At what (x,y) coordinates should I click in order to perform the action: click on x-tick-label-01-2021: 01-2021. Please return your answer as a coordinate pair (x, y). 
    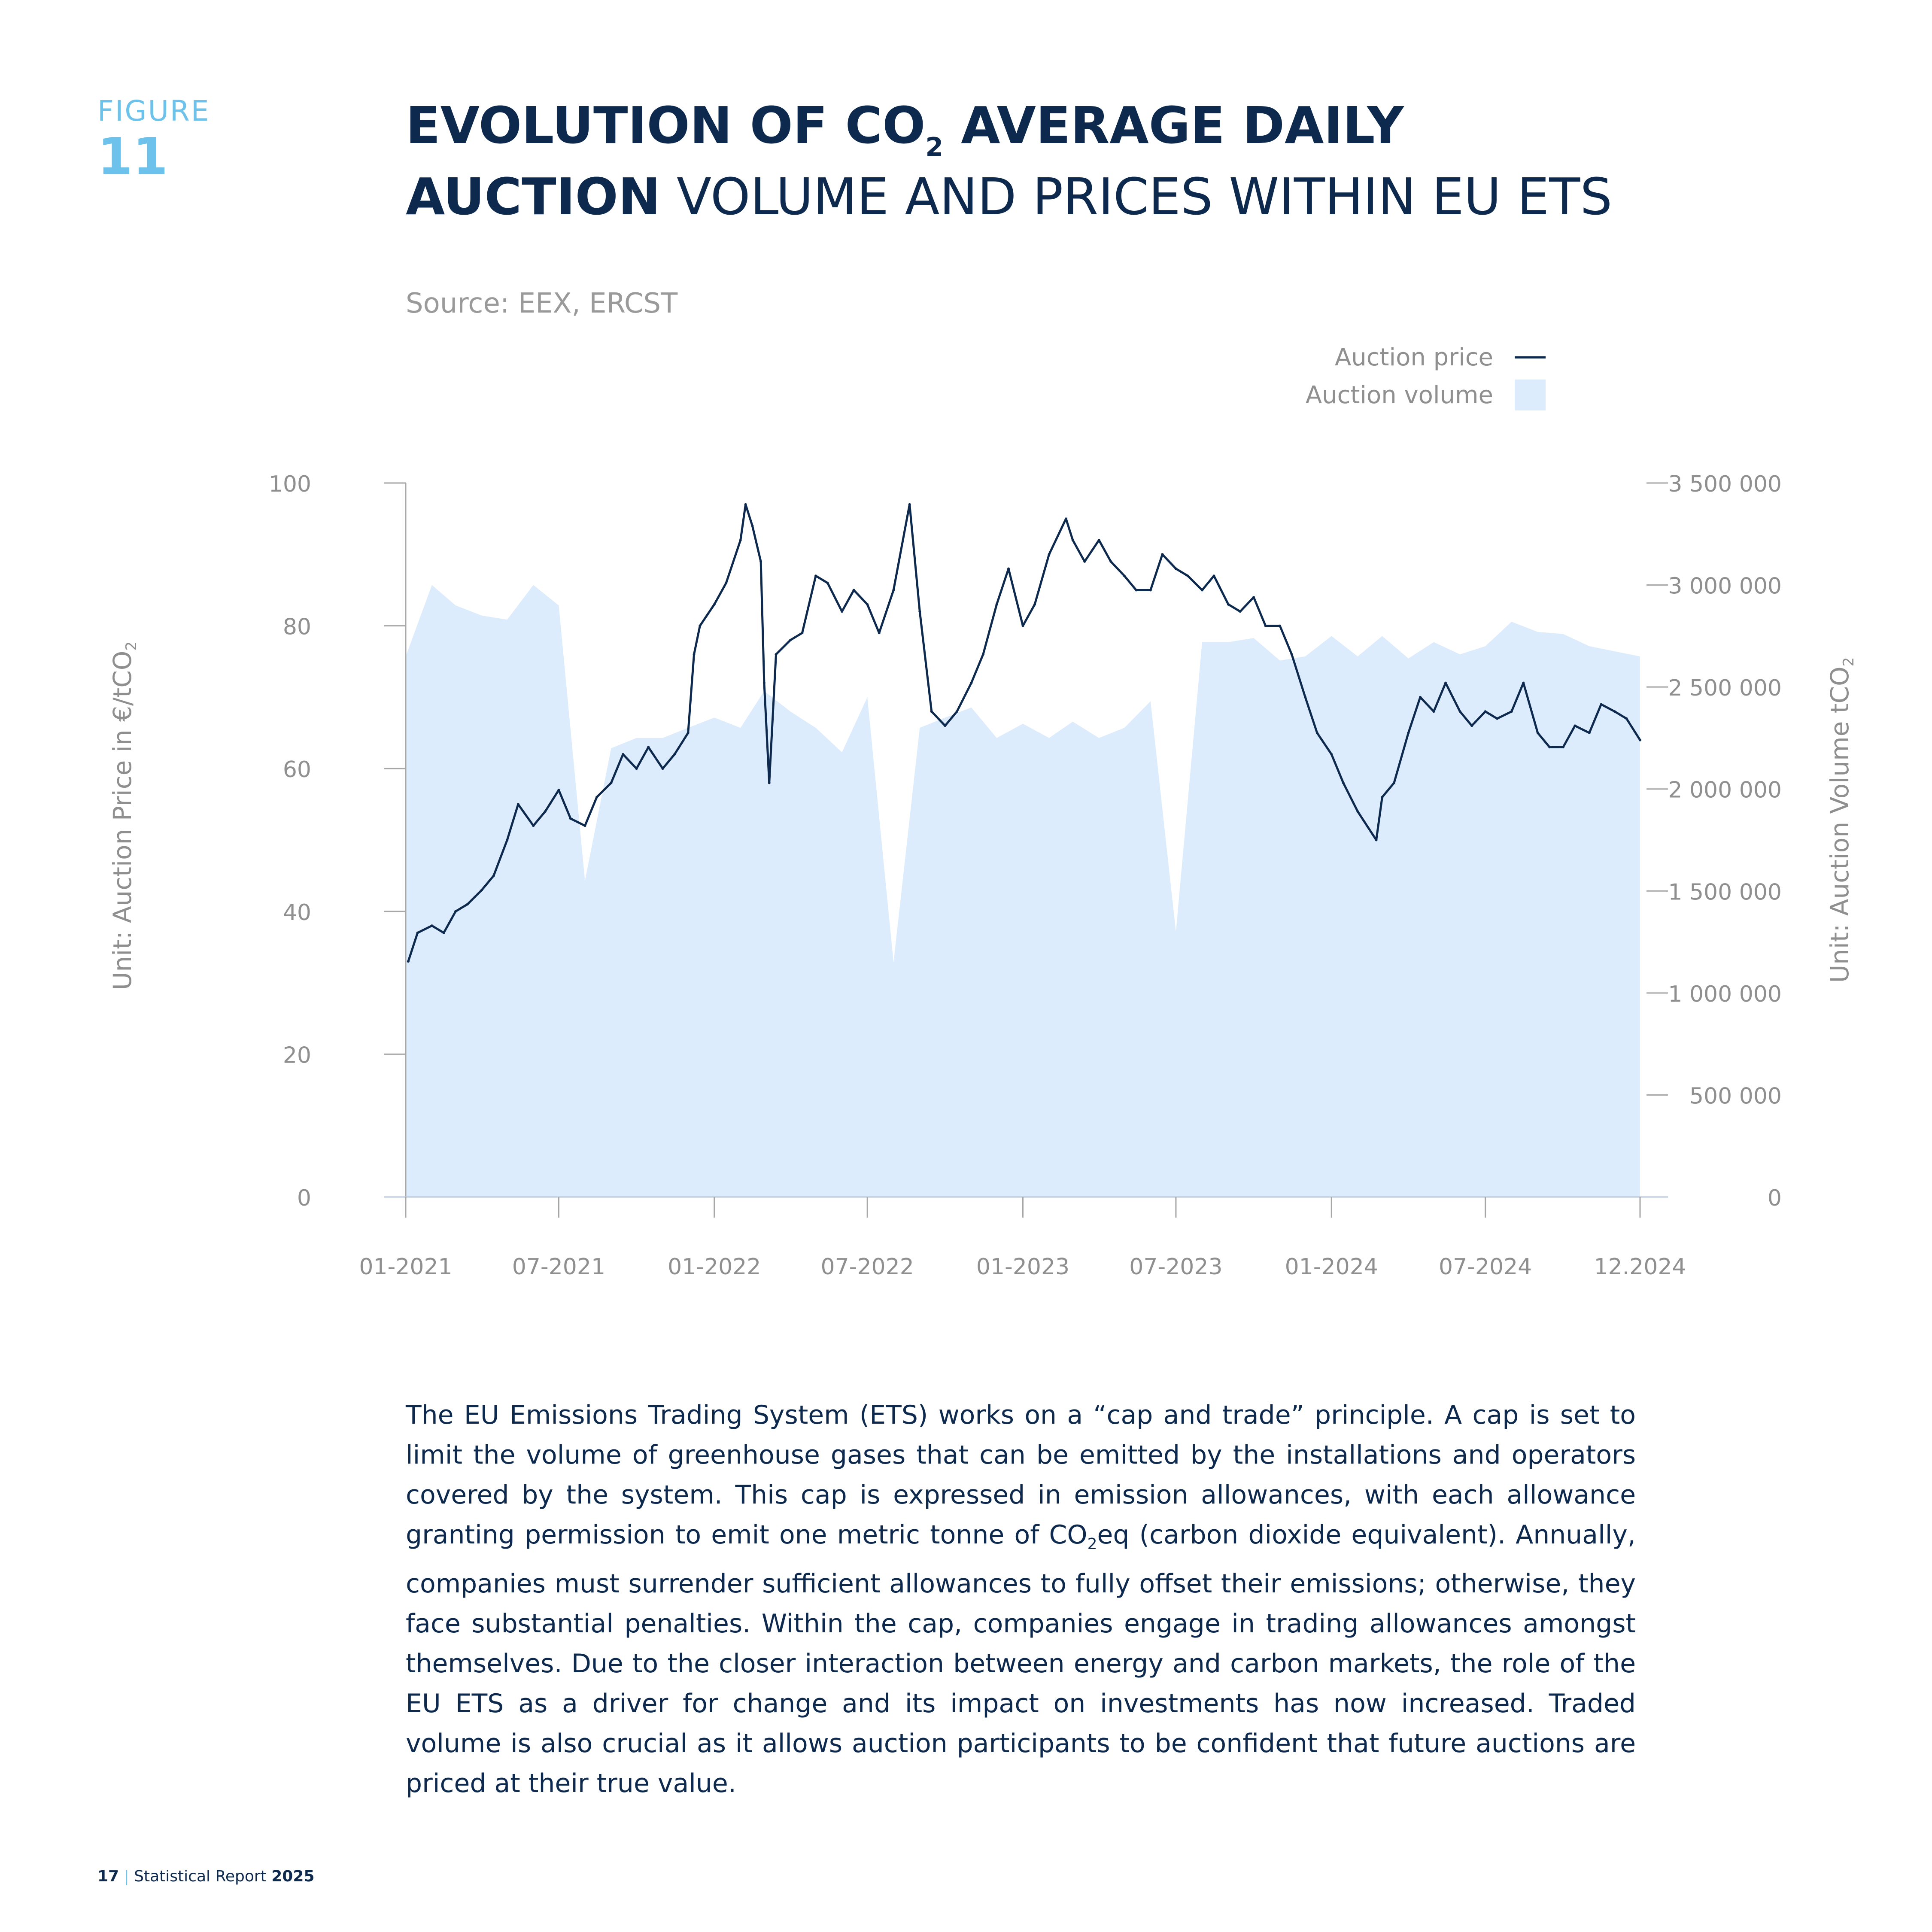
    Looking at the image, I should click on (406, 1267).